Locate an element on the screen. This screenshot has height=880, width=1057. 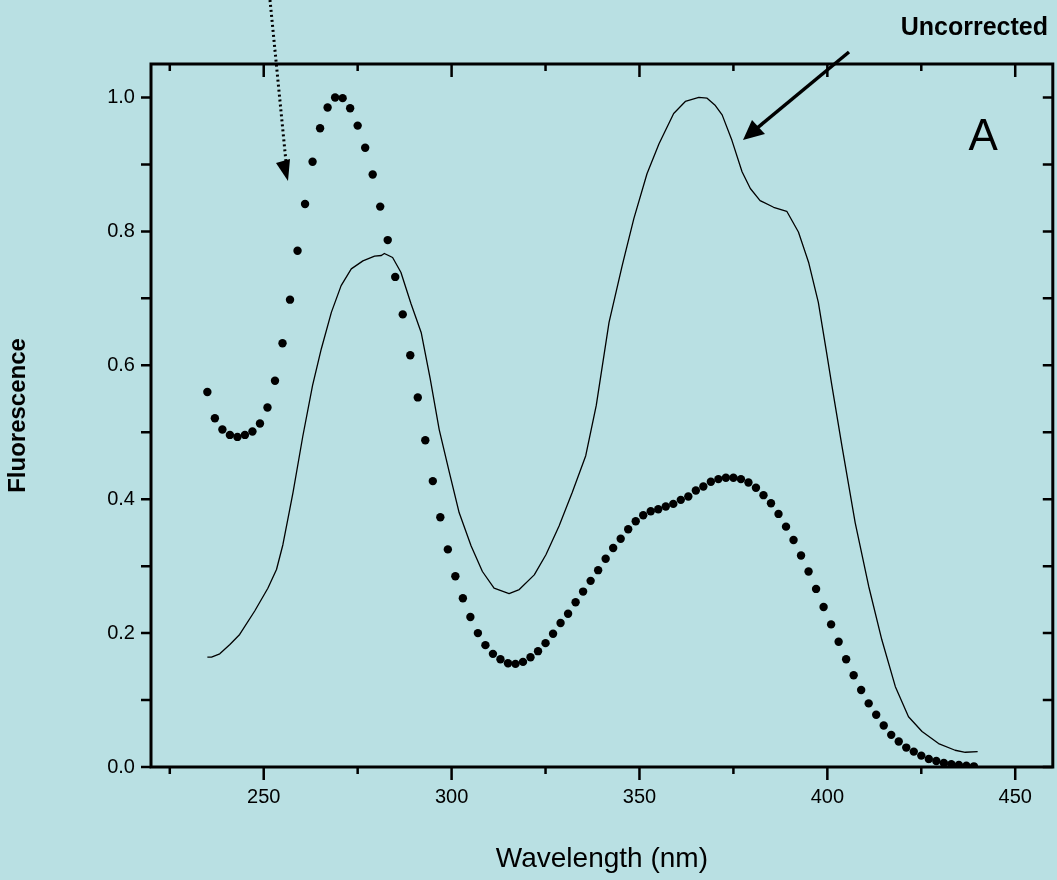
y-tick-label: 0.0 is located at coordinates (121, 765).